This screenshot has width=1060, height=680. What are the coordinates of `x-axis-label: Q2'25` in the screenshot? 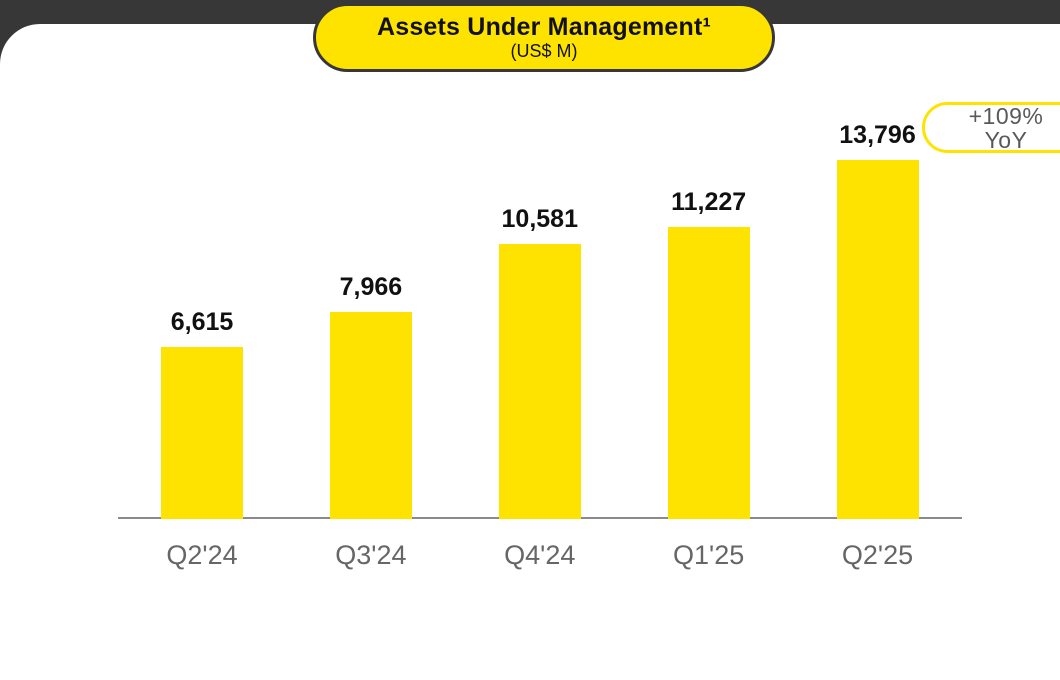 It's located at (877, 555).